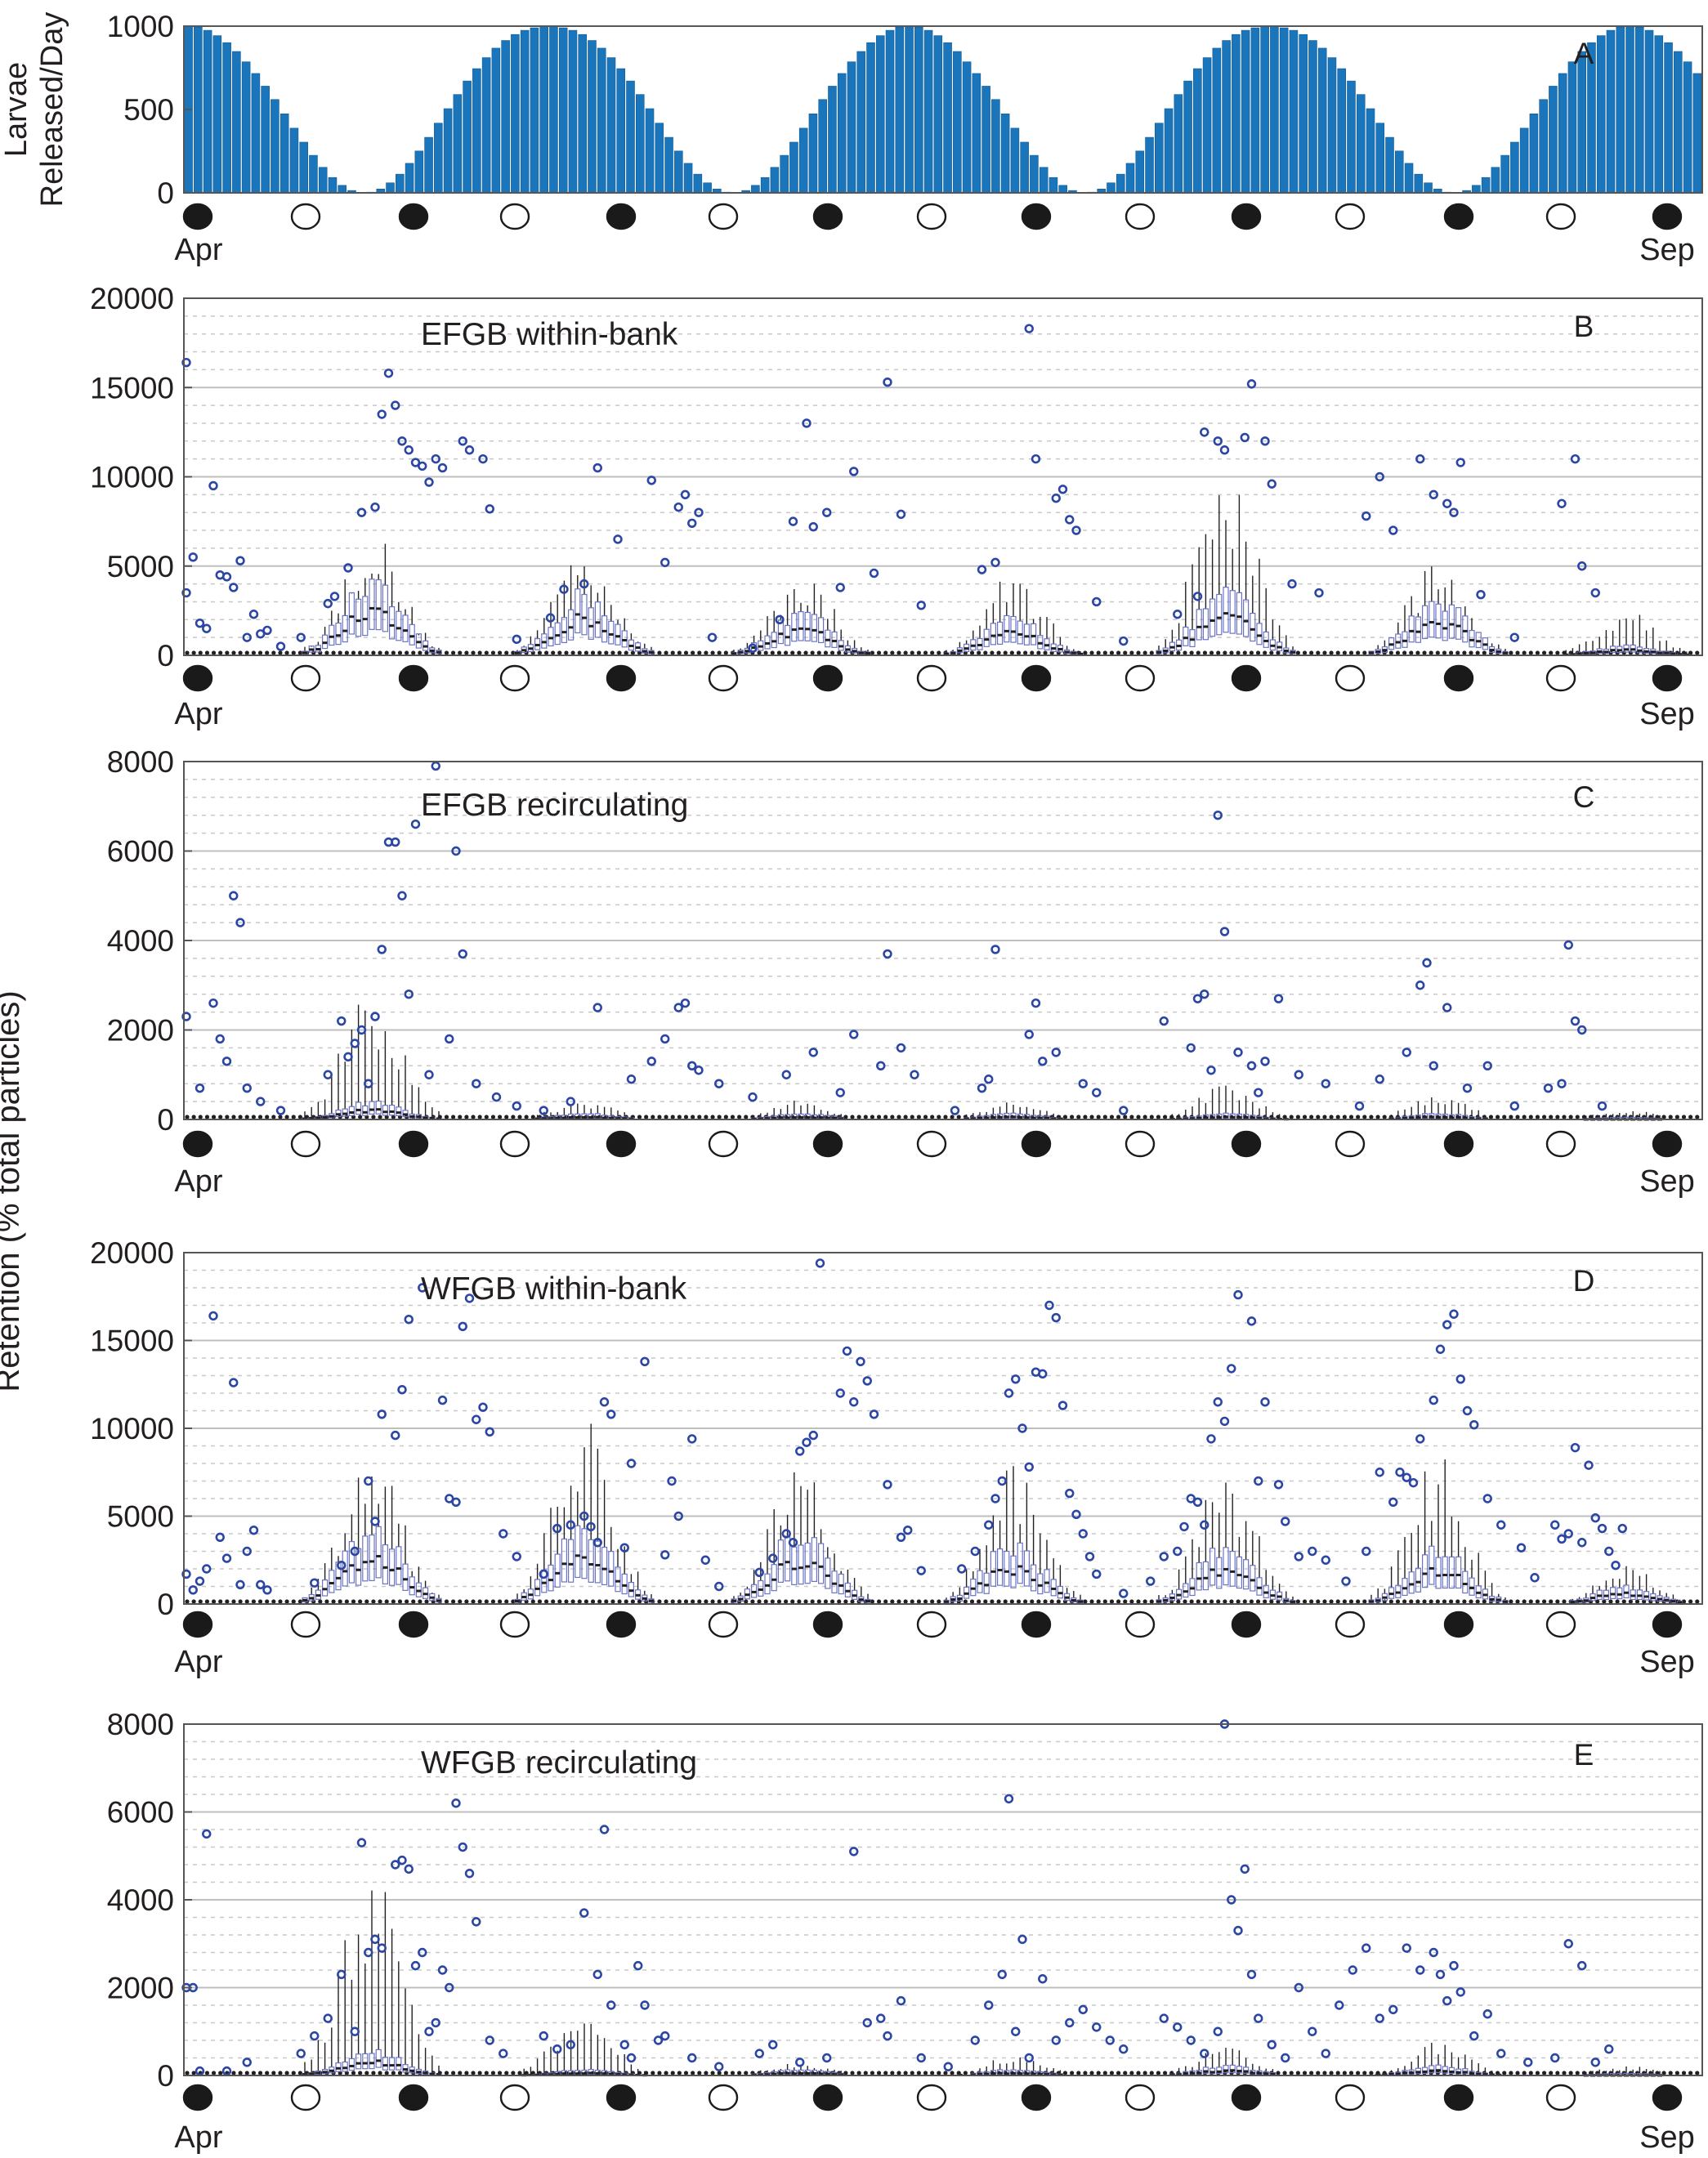  I want to click on y-tick-label: 0, so click(165, 1605).